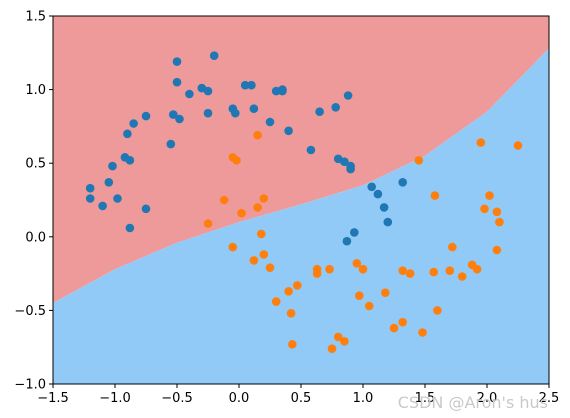 This screenshot has height=418, width=570. What do you see at coordinates (487, 398) in the screenshot?
I see `x-tick-label: 2.0` at bounding box center [487, 398].